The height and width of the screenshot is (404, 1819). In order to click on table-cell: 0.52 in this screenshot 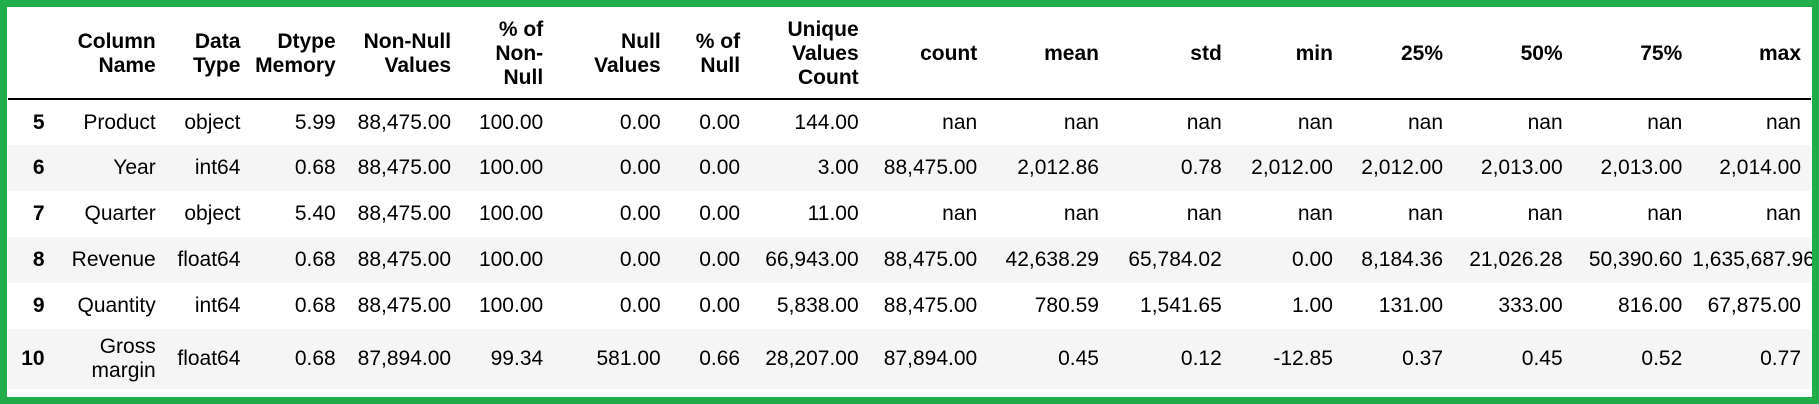, I will do `click(1662, 358)`.